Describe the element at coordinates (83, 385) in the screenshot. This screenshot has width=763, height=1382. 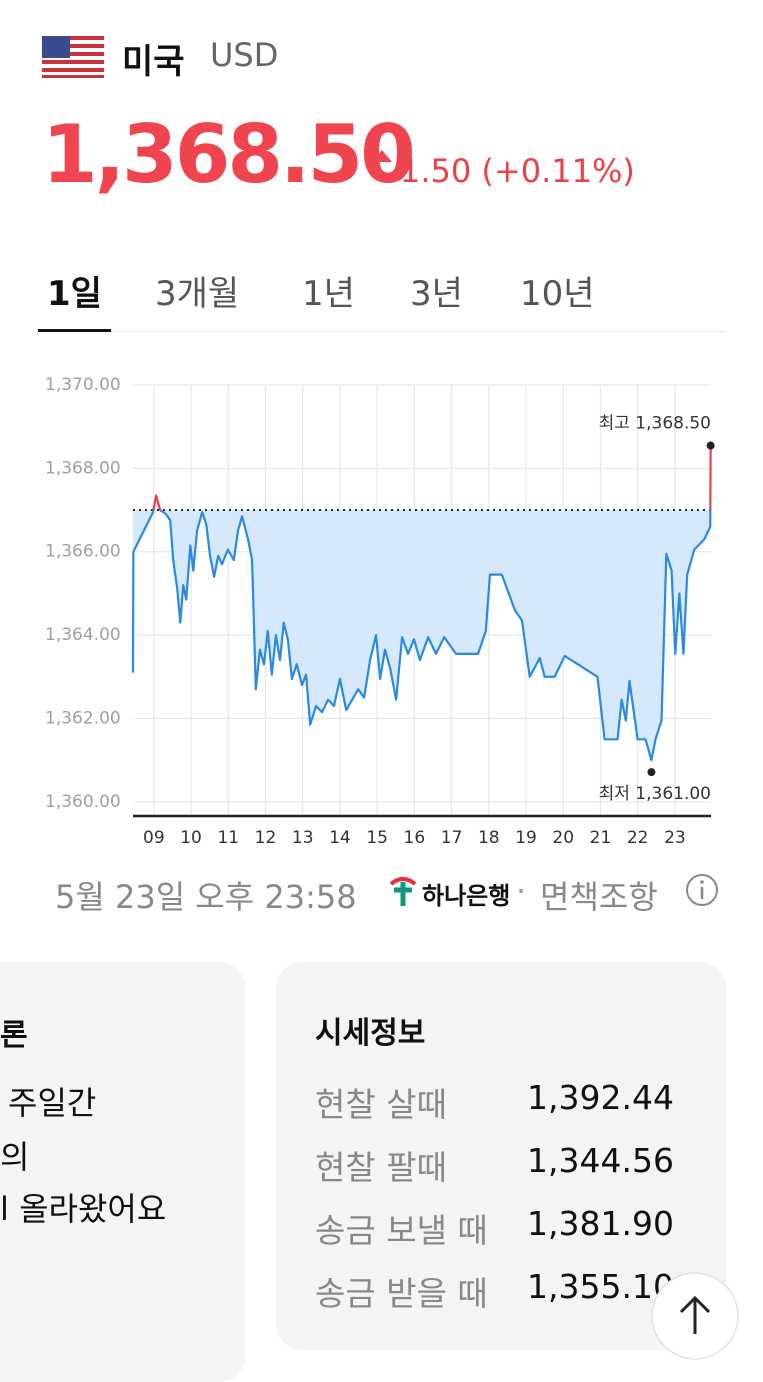
I see `y-tick-label: 1,370.00` at that location.